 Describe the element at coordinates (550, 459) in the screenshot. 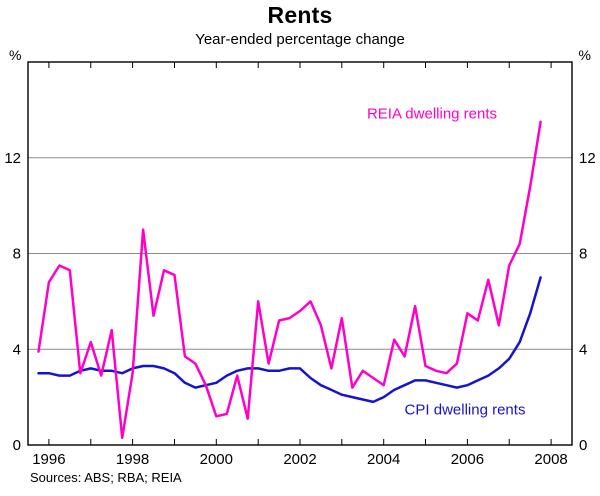

I see `x-tick-label: 2008` at that location.